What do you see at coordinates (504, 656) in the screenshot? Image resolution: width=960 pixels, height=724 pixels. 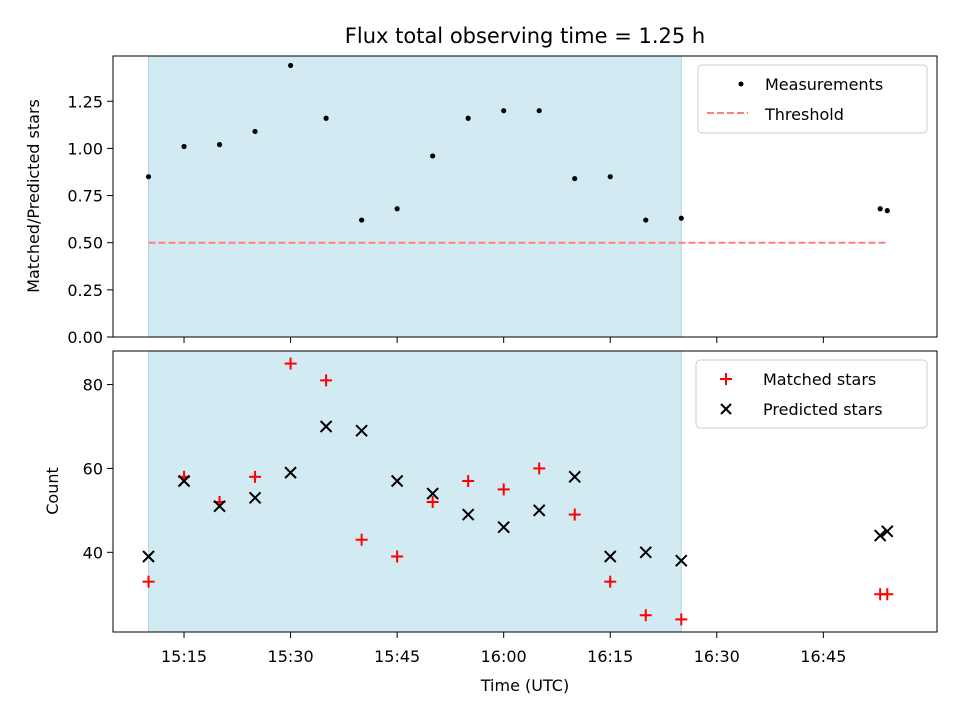 I see `x-tick-label: 16:00` at bounding box center [504, 656].